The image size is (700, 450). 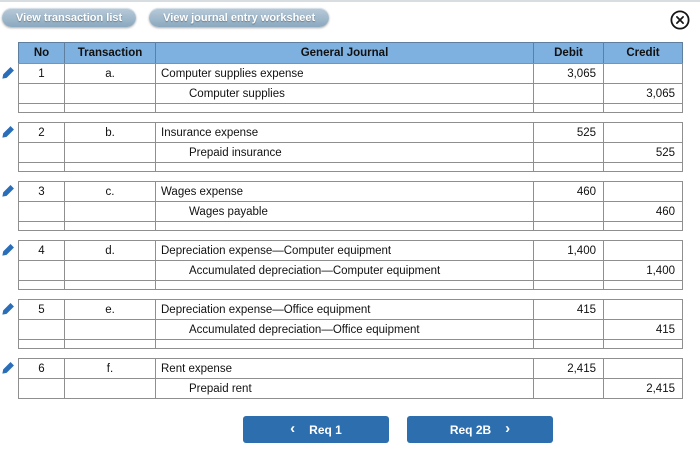 What do you see at coordinates (41, 368) in the screenshot?
I see `entry-no-cell: 6` at bounding box center [41, 368].